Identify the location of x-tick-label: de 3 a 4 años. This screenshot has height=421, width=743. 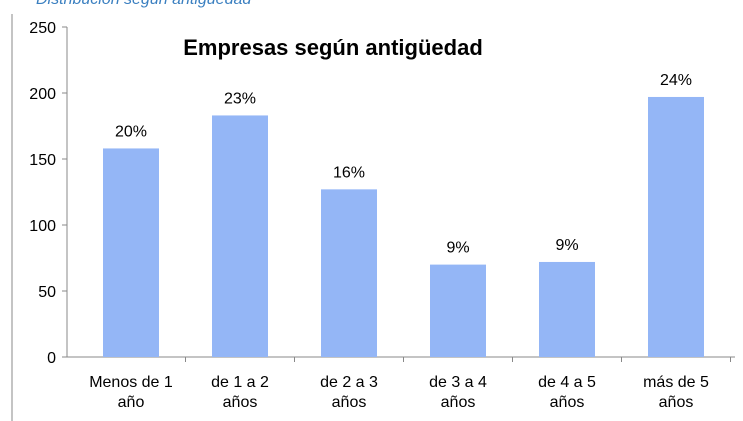
(458, 392).